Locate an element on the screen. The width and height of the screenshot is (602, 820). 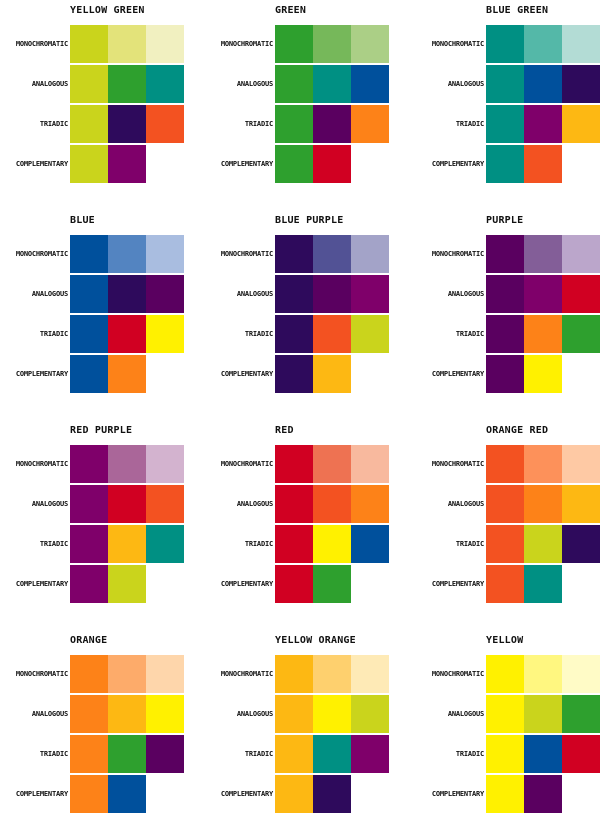
scheme-title: RED is located at coordinates (284, 430).